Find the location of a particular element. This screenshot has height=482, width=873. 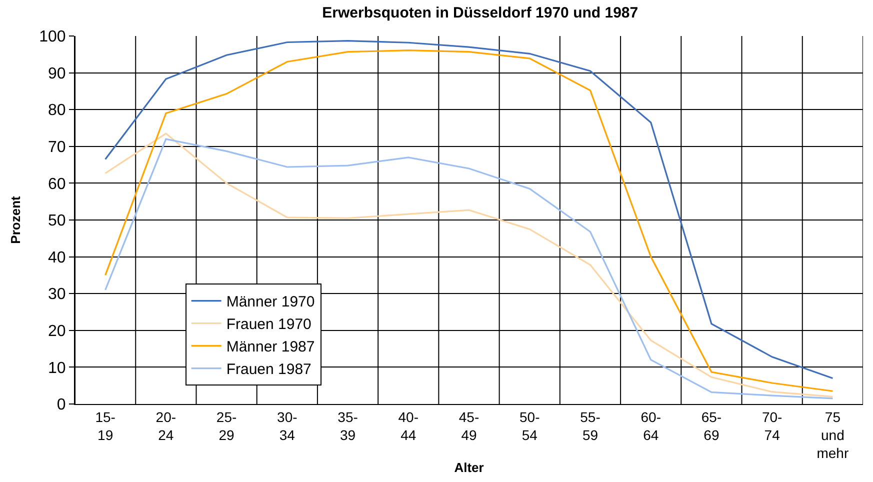

y-tick-label: 100 is located at coordinates (52, 37).